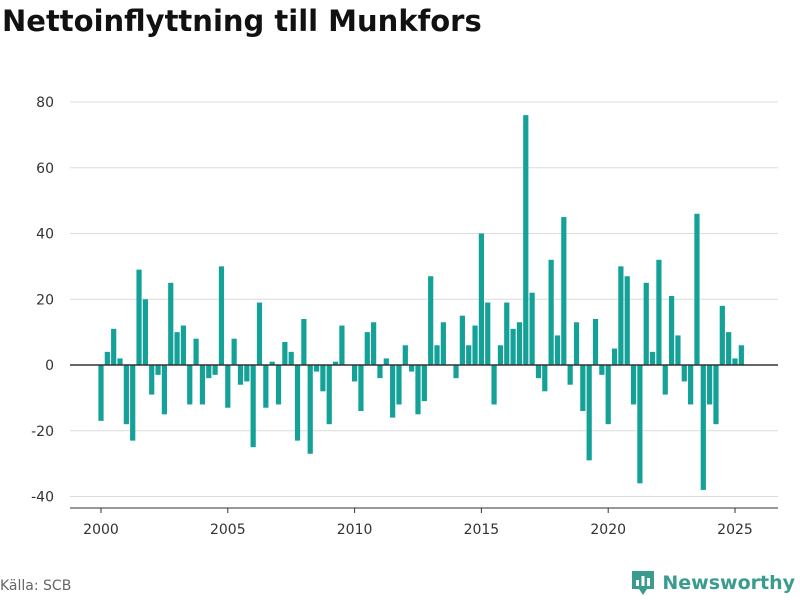 This screenshot has height=600, width=800. Describe the element at coordinates (228, 530) in the screenshot. I see `x-tick-label: 2005` at that location.